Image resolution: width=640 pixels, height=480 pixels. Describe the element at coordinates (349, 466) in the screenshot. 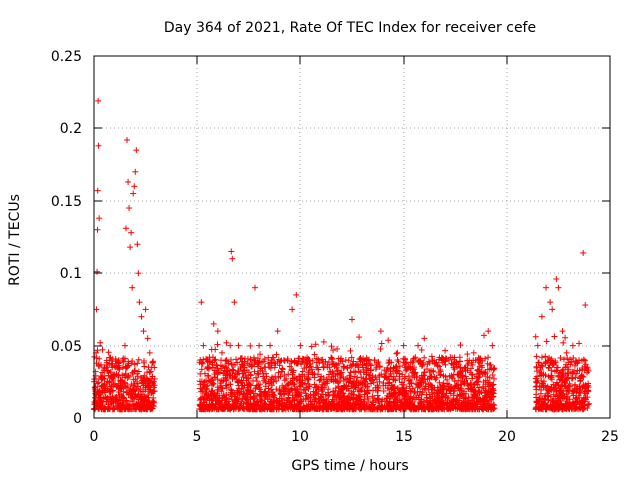

I see `x-axis-label: GPS time / hours` at that location.